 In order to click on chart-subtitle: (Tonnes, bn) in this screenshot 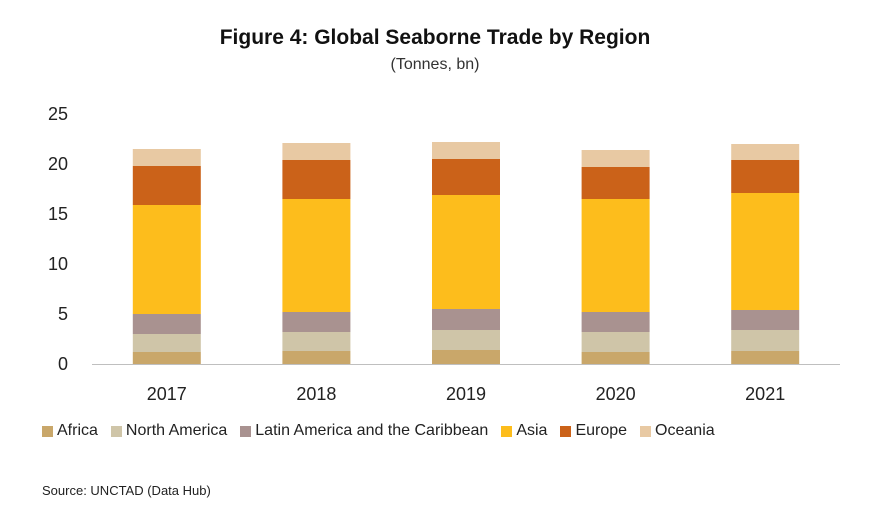, I will do `click(435, 64)`.